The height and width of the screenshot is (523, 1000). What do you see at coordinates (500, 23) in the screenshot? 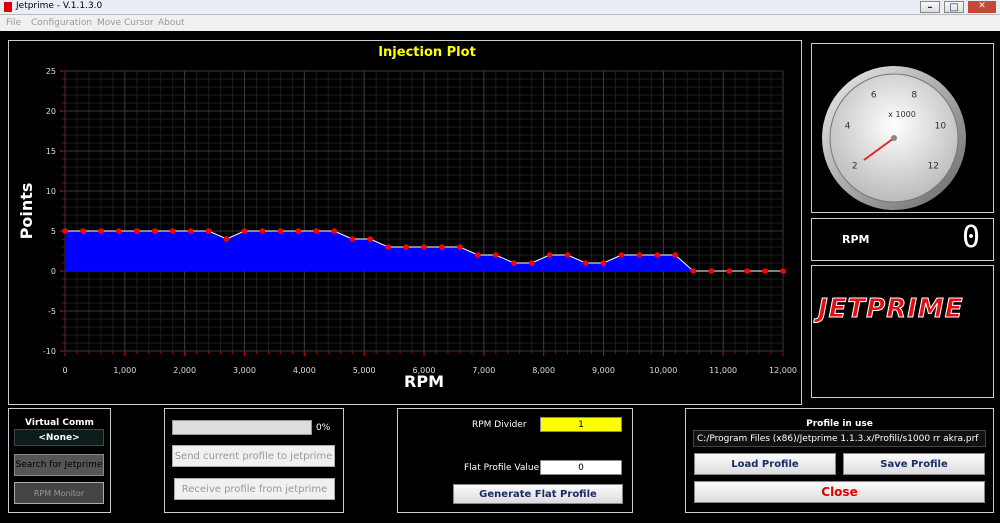
I see `menu-bar: File Configuration Move Cursor About` at bounding box center [500, 23].